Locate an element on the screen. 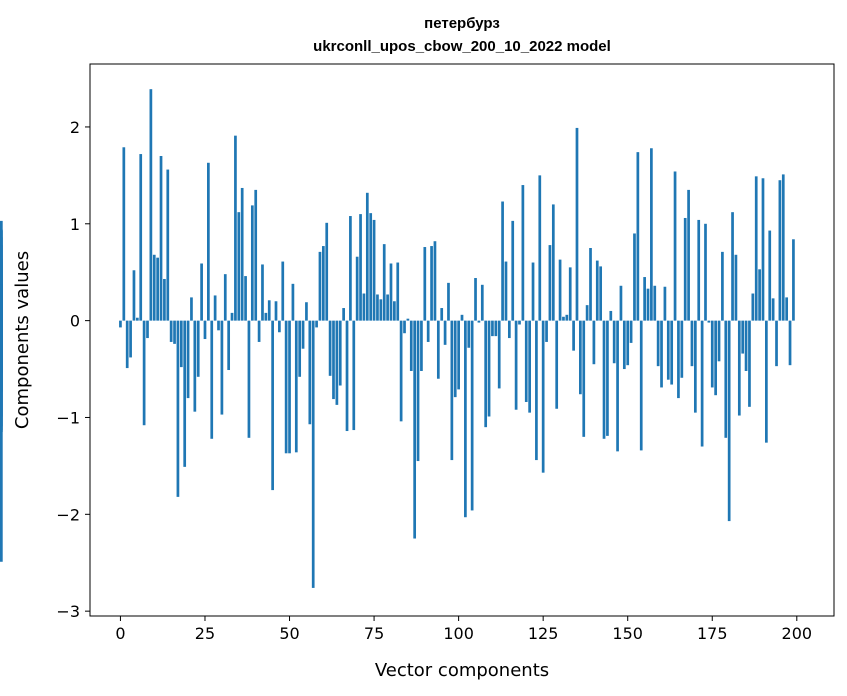 The height and width of the screenshot is (696, 847). y-tick-label-2: 2 is located at coordinates (75, 127).